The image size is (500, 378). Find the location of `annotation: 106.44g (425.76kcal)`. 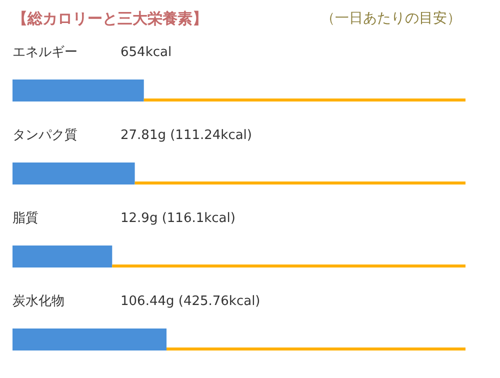

annotation: 106.44g (425.76kcal) is located at coordinates (190, 301).